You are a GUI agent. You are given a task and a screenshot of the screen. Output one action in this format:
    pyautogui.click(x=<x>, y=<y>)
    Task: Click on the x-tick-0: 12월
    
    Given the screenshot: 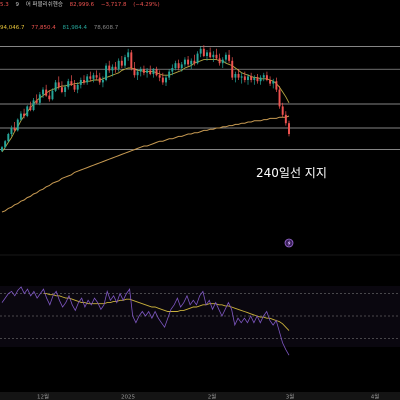 What is the action you would take?
    pyautogui.click(x=43, y=396)
    